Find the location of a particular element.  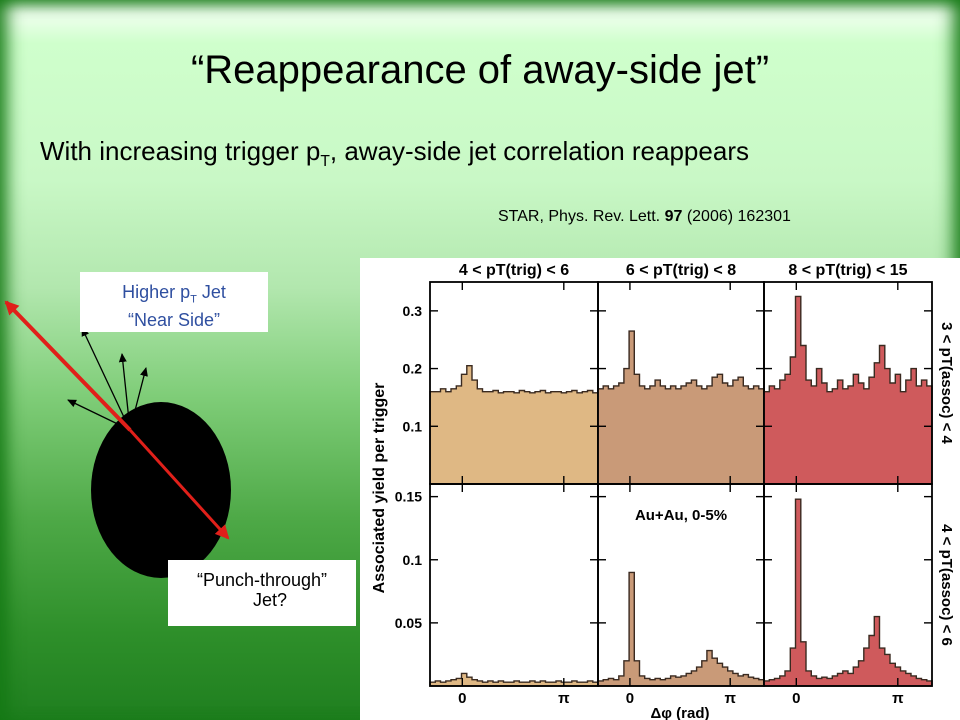

near-side-label: Higher pT Jet “Near Side” is located at coordinates (174, 302).